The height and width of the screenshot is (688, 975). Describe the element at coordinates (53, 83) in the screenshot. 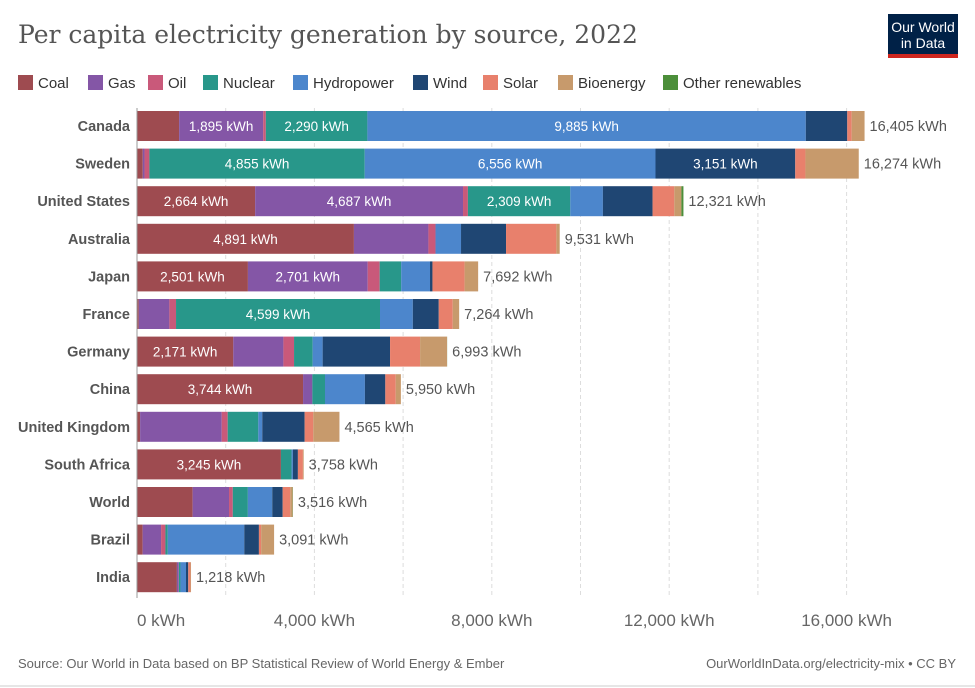

I see `legend-label: Coal` at that location.